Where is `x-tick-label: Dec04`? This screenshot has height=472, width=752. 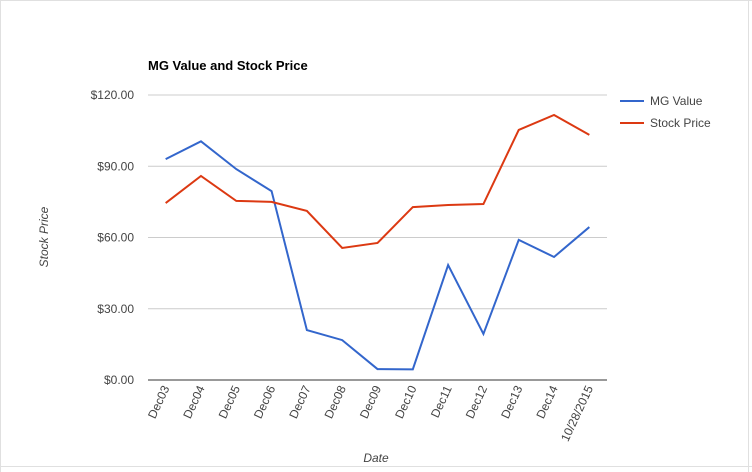
x-tick-label: Dec04 is located at coordinates (193, 402).